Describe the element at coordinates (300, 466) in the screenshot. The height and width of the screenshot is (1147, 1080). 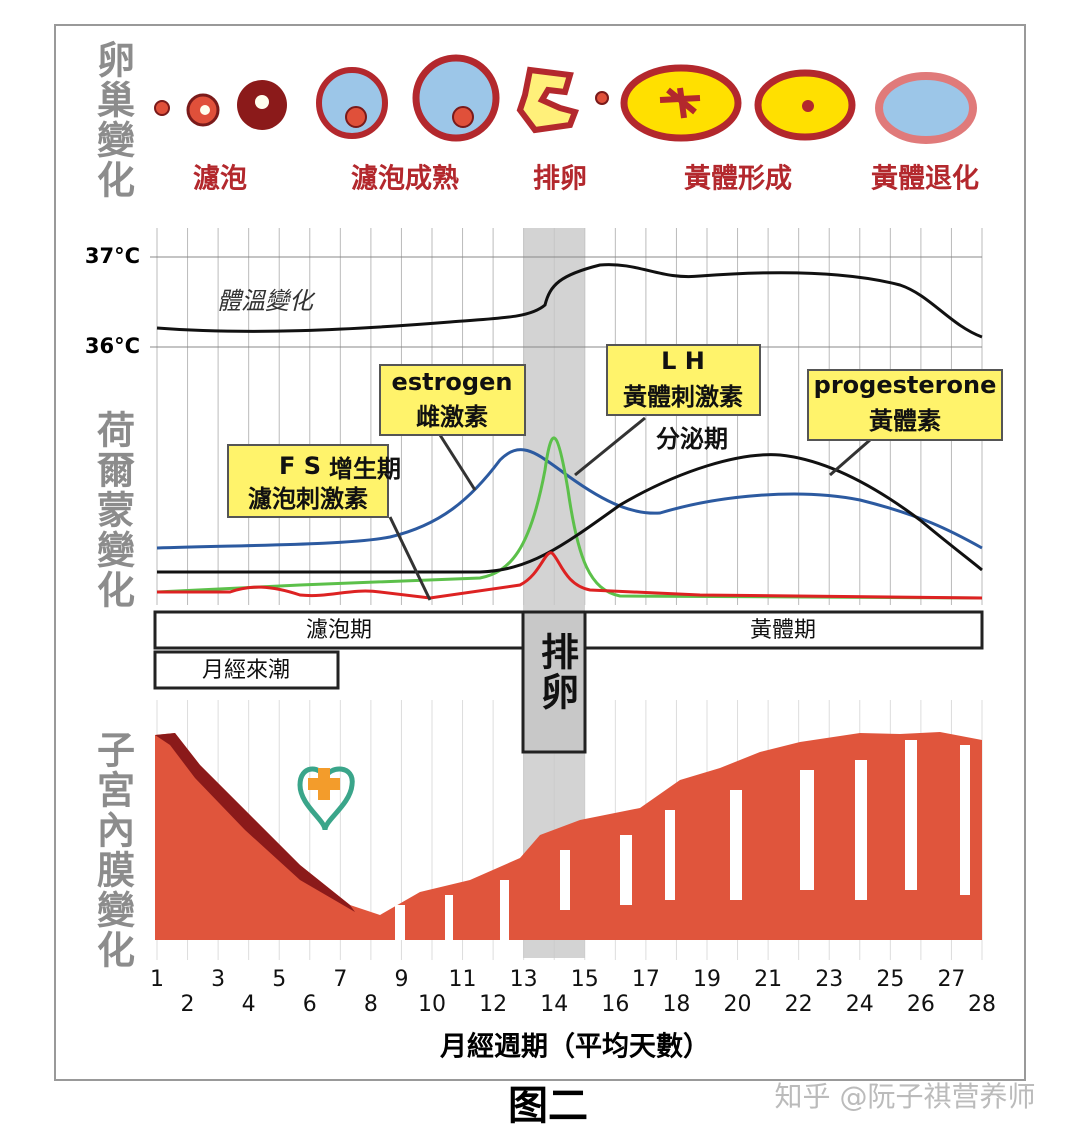
I see `box-line: F S` at that location.